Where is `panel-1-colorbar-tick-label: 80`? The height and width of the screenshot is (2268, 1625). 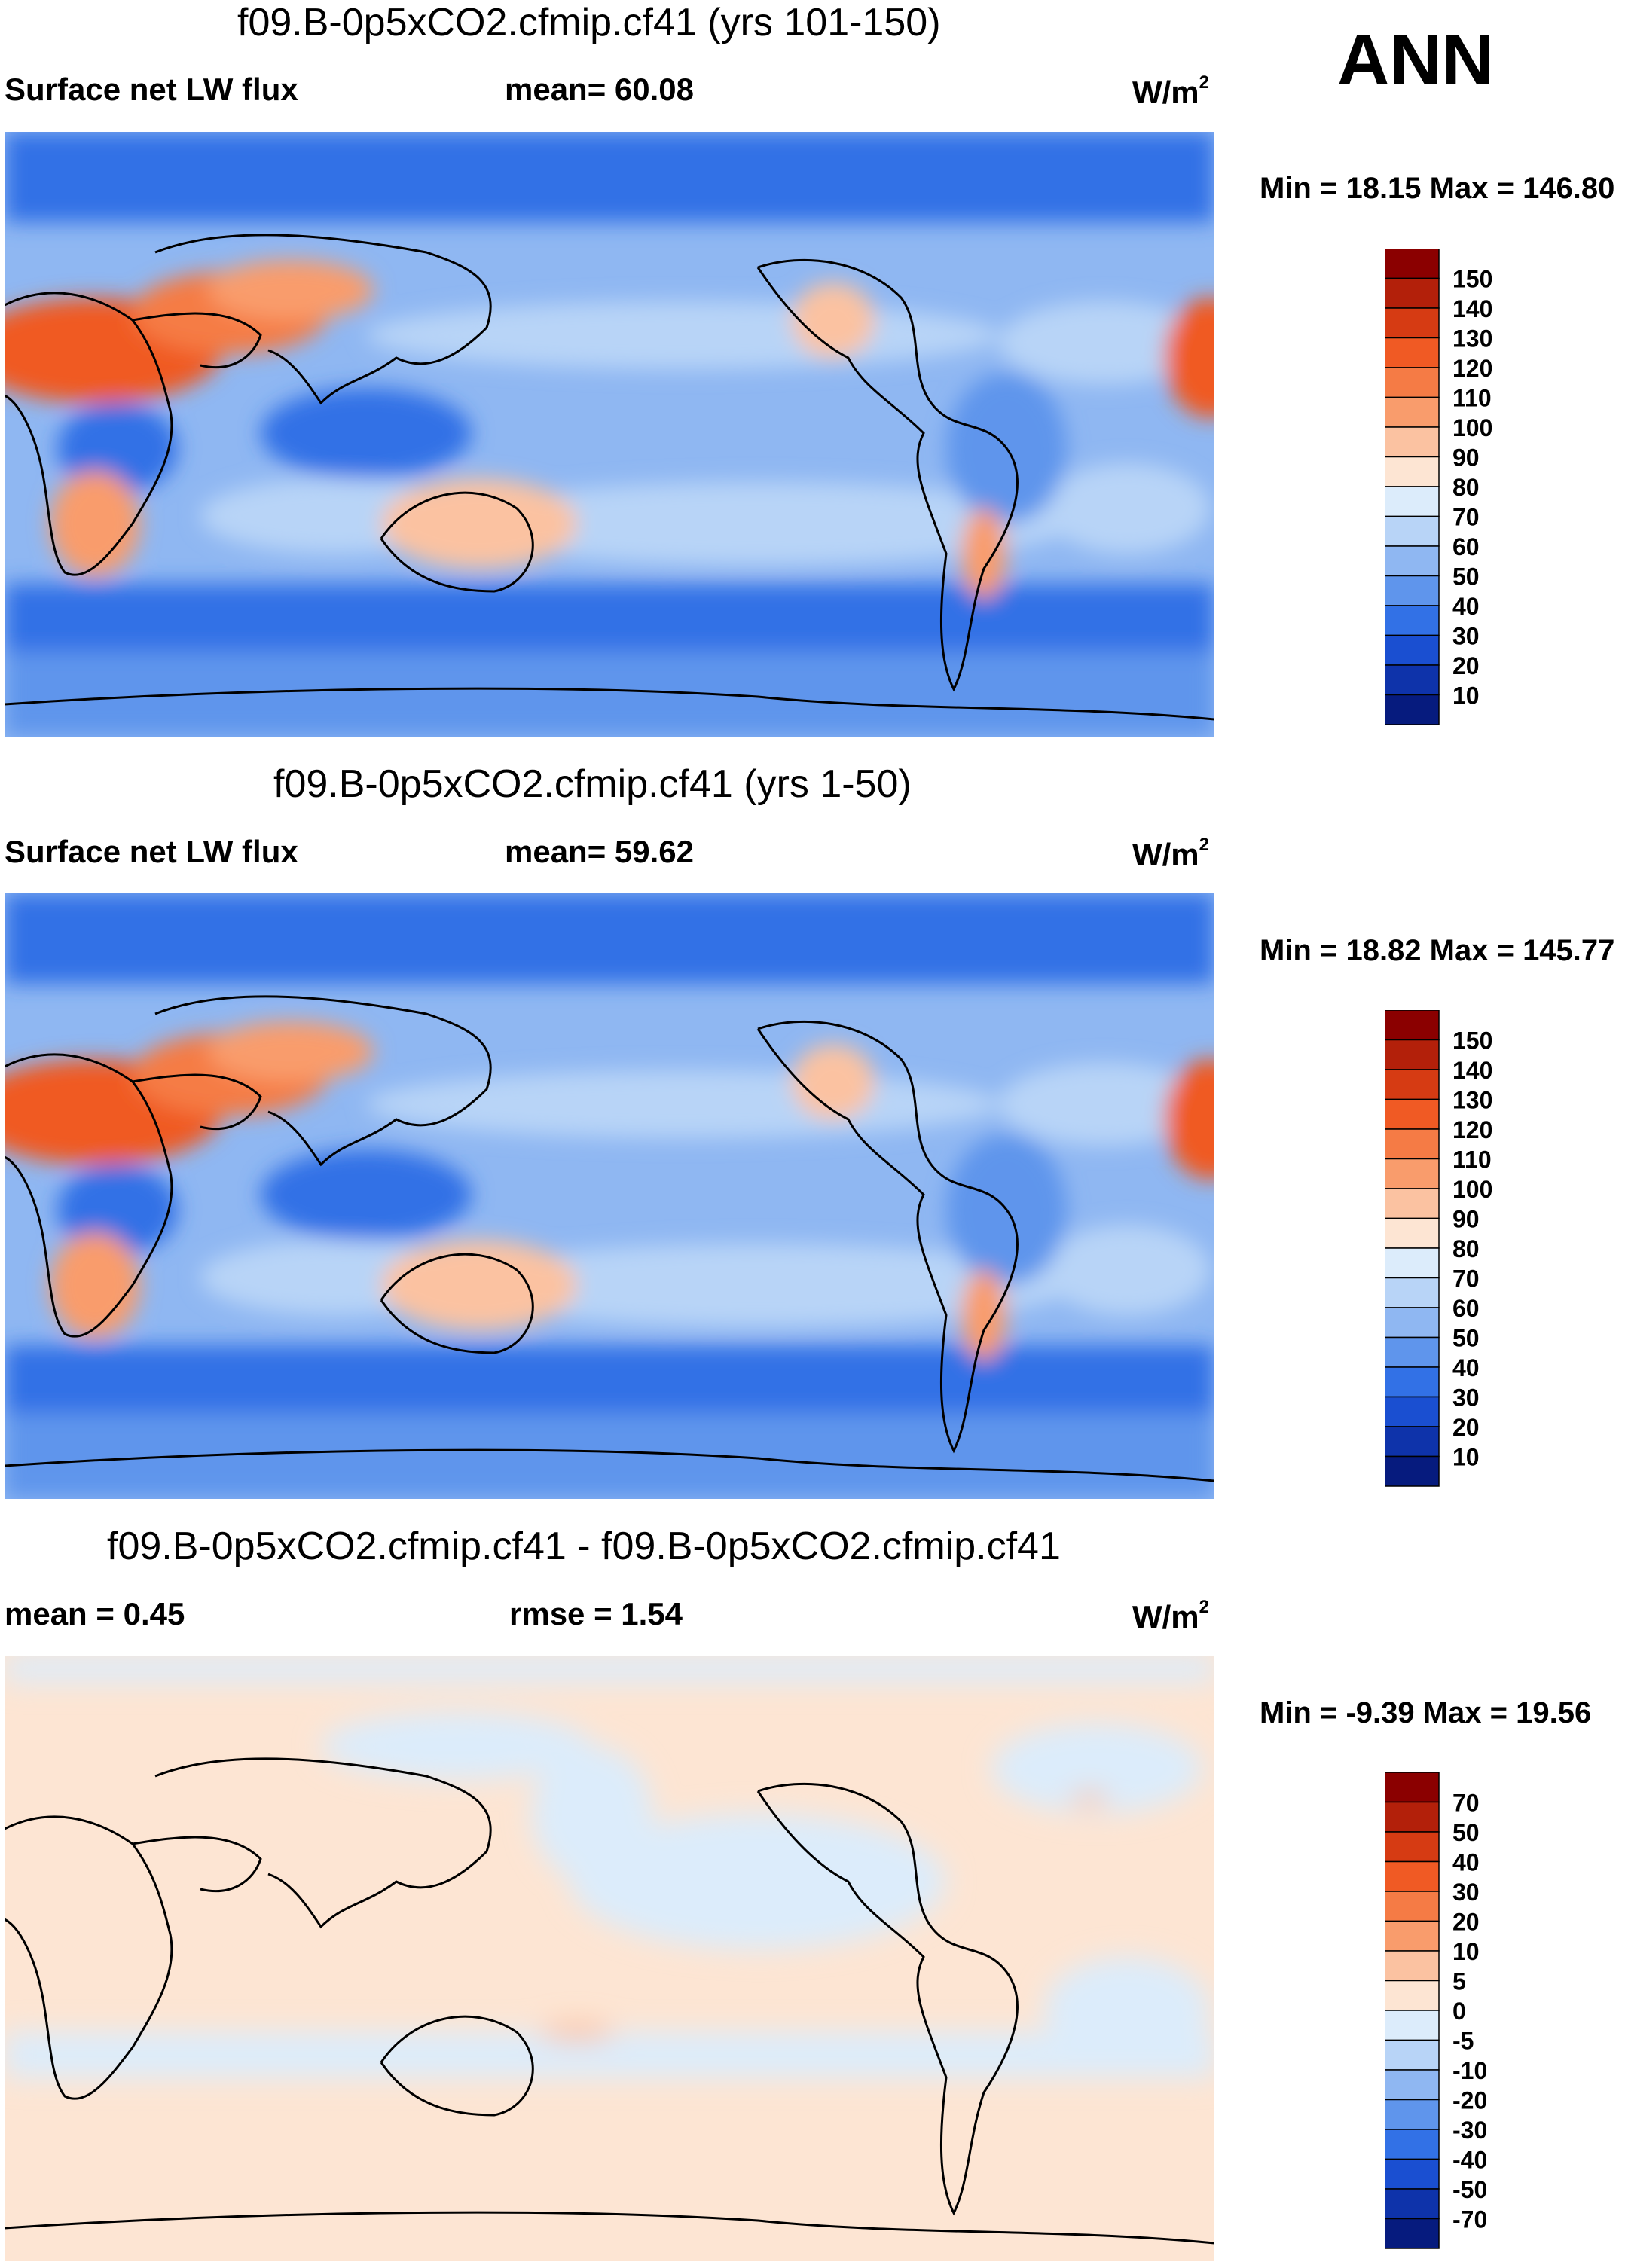 panel-1-colorbar-tick-label: 80 is located at coordinates (1466, 487).